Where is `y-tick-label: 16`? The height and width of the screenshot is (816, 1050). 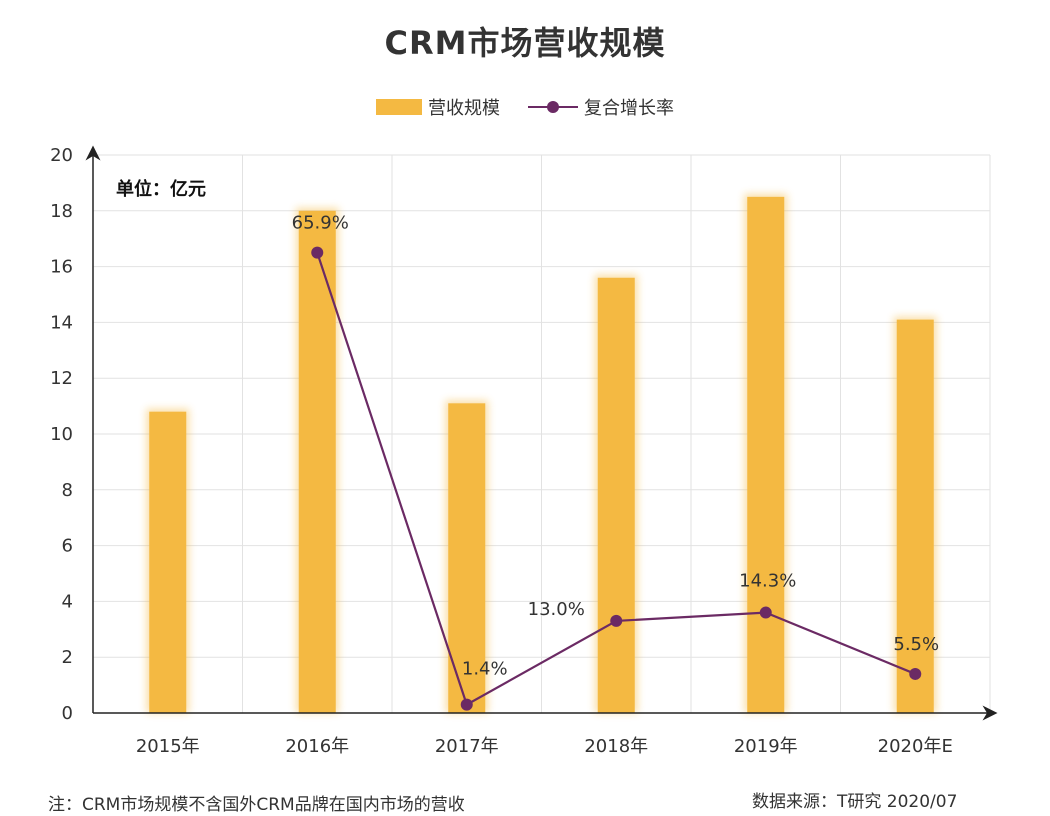
y-tick-label: 16 is located at coordinates (61, 267).